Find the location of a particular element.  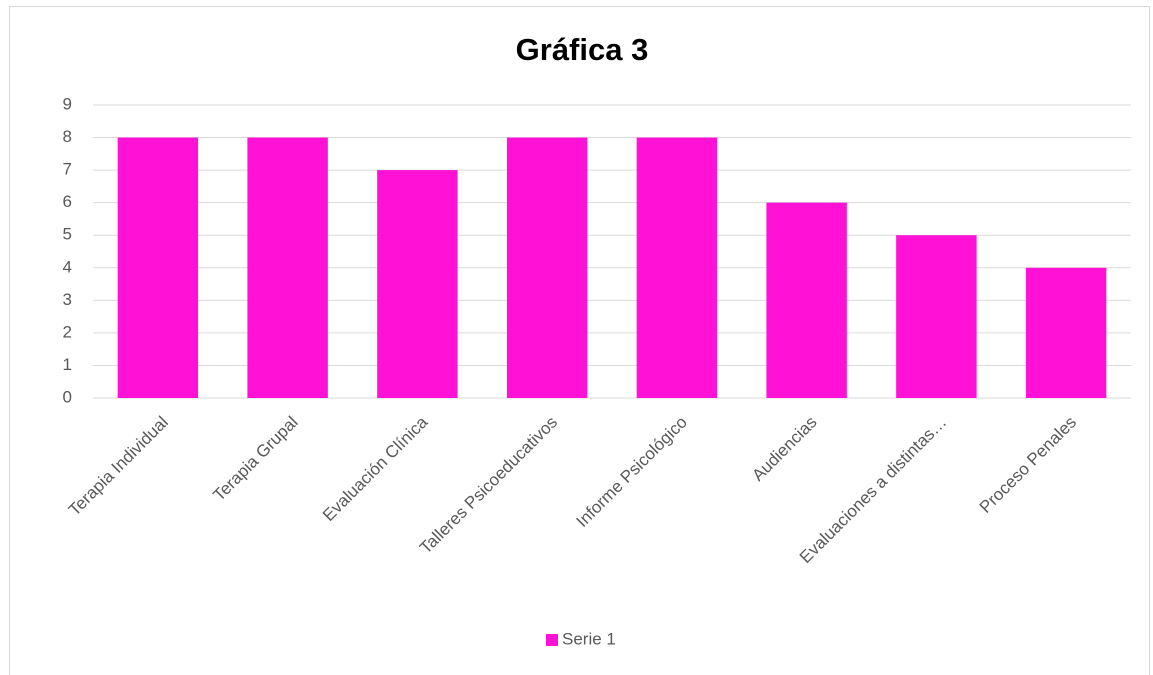

chart-title: Gráfica 3 is located at coordinates (582, 49).